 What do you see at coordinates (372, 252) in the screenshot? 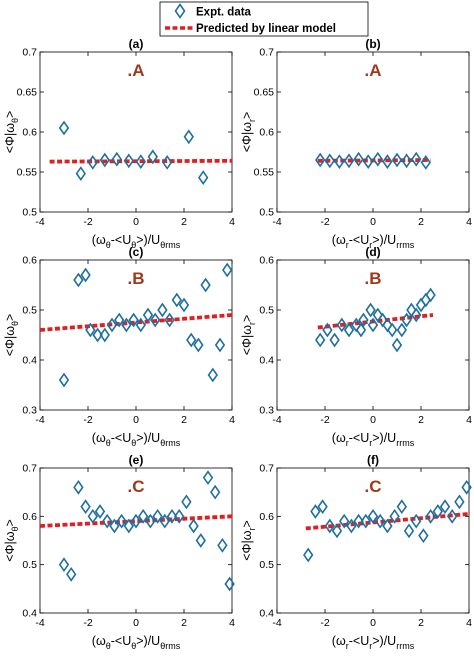
I see `panel-tag: (d)` at bounding box center [372, 252].